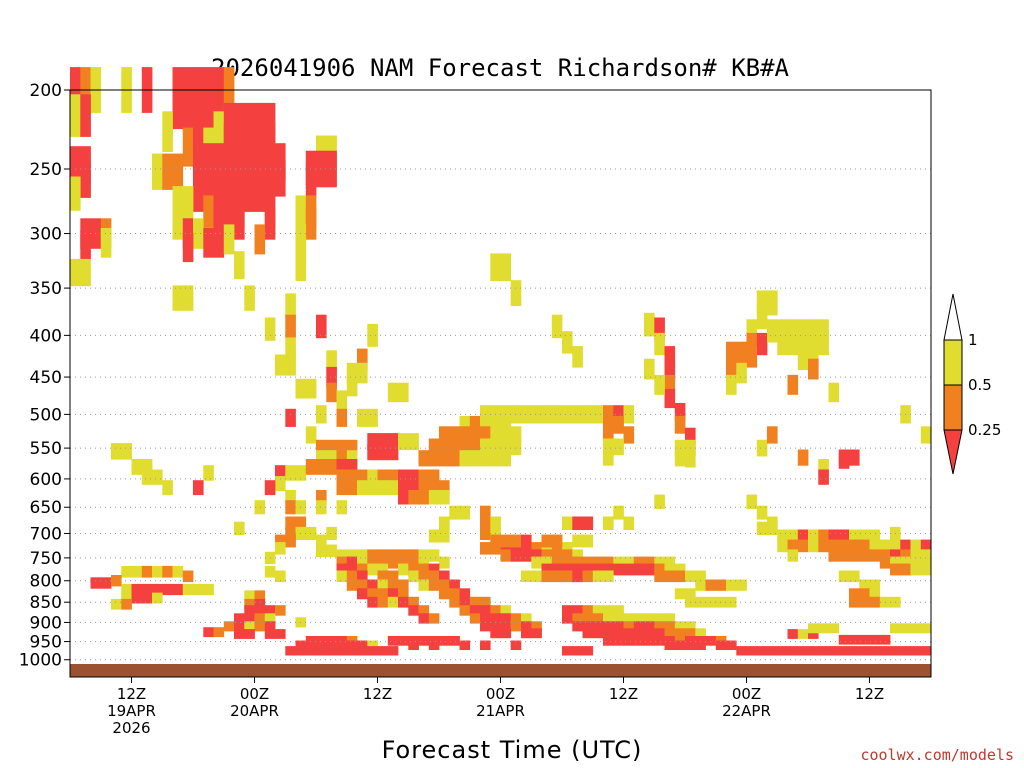  What do you see at coordinates (46, 623) in the screenshot?
I see `y-tick-label: 900` at bounding box center [46, 623].